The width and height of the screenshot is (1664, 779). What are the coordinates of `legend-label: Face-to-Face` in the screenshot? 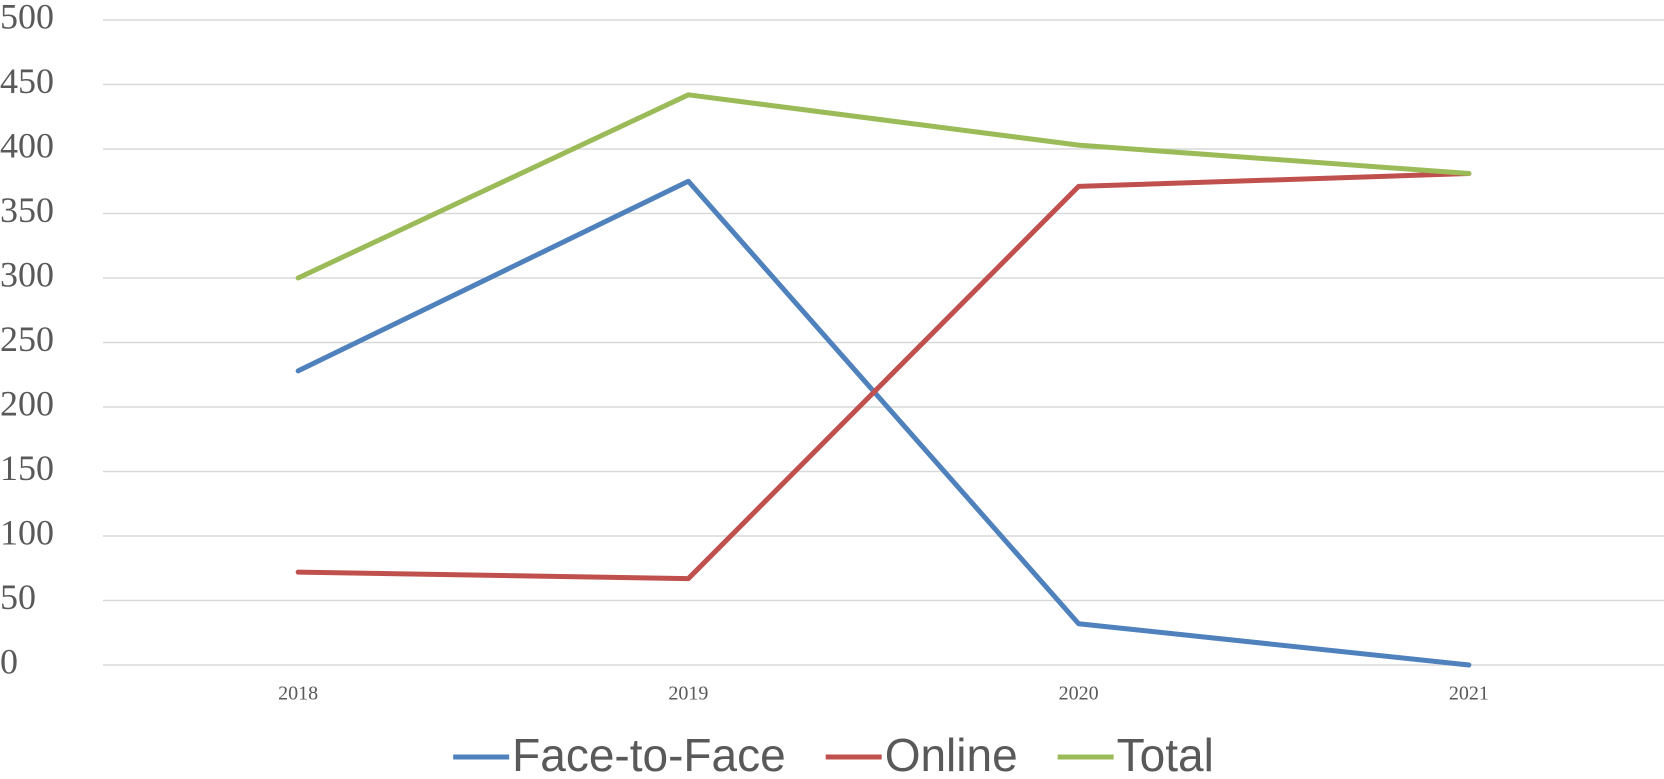 It's located at (649, 754).